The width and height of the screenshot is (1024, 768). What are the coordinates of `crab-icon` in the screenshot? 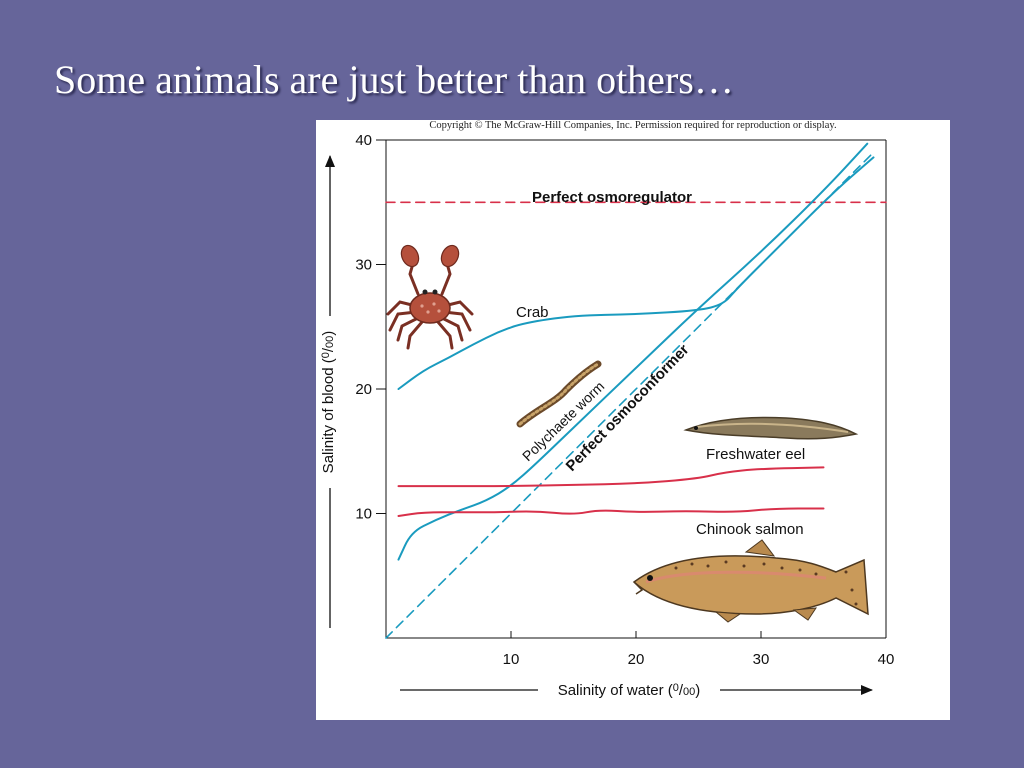 It's located at (430, 297).